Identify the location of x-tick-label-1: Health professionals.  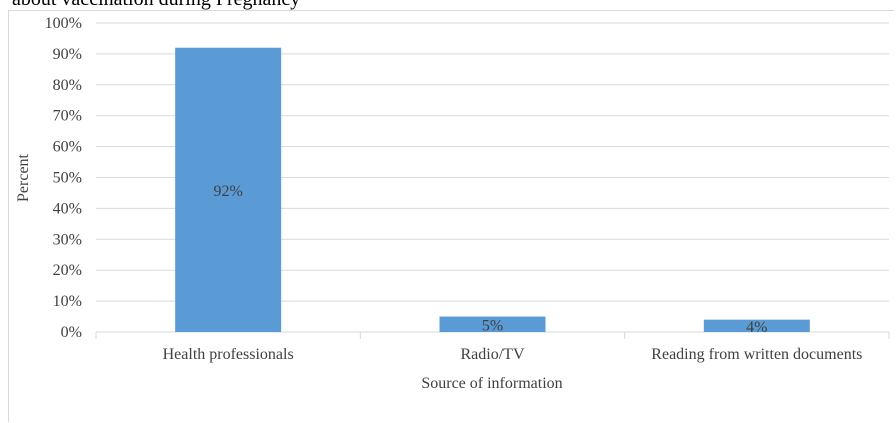
(228, 354).